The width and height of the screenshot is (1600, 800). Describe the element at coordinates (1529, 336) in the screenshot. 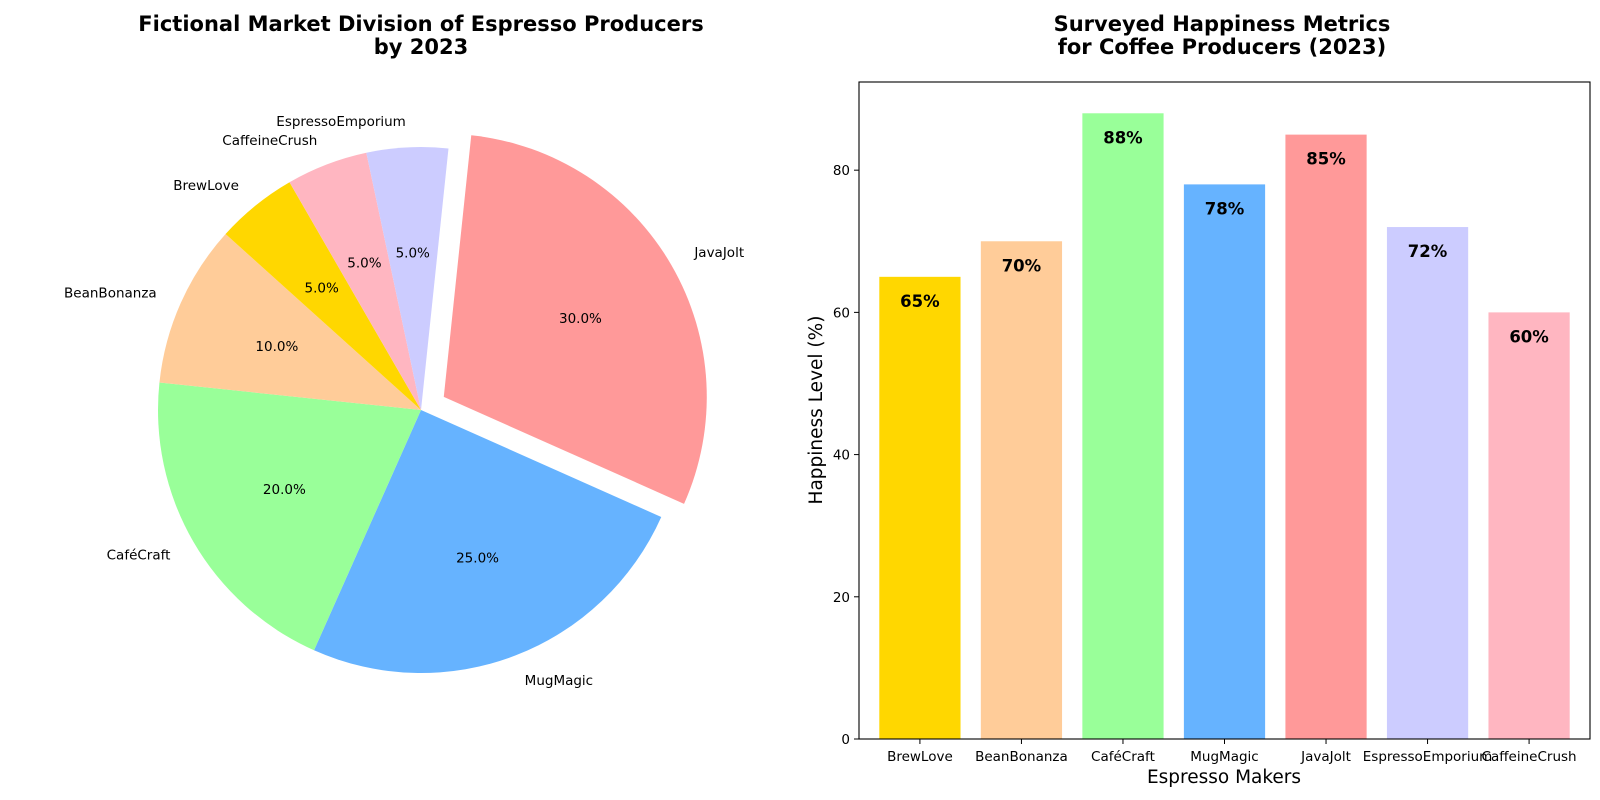

I see `bar-value-label: 60%` at that location.